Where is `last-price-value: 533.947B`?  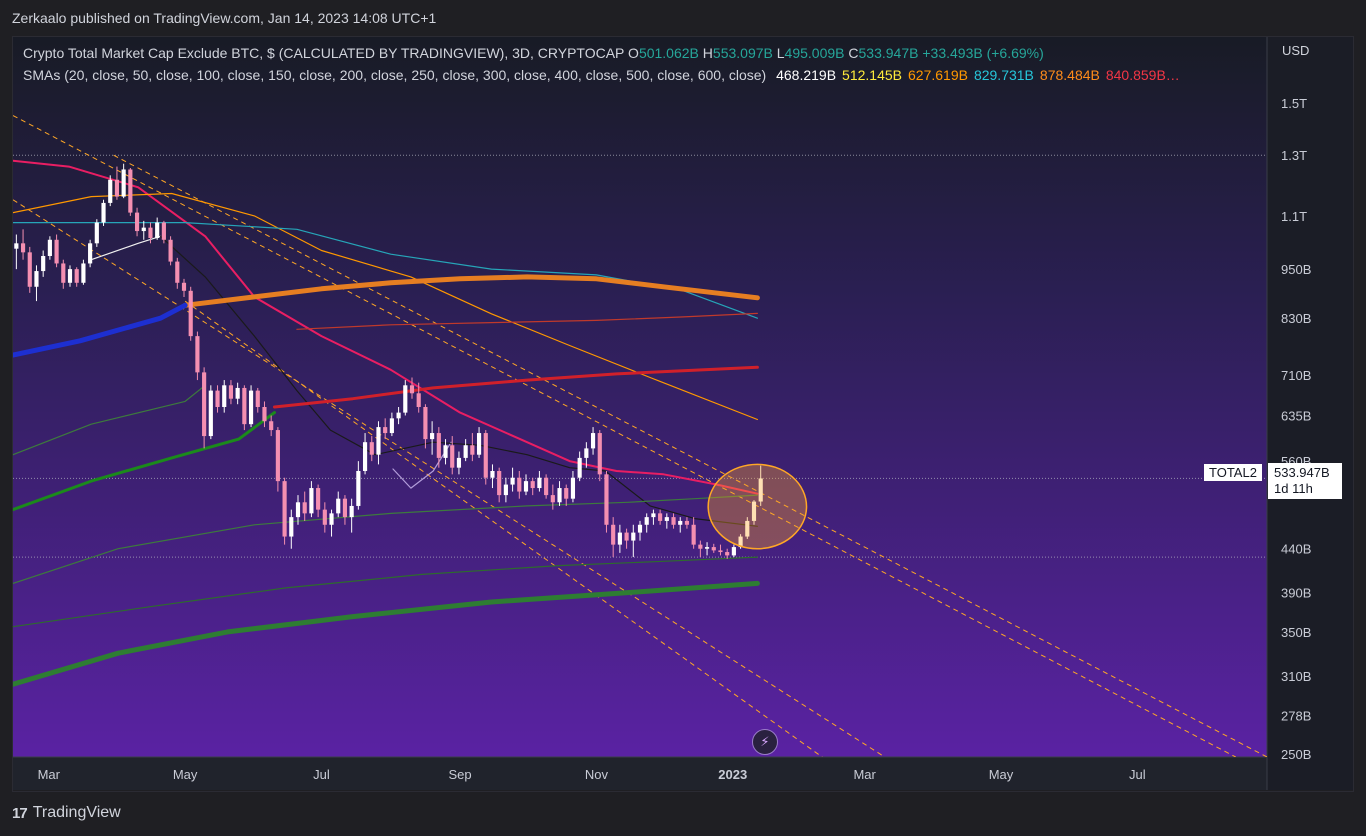
last-price-value: 533.947B is located at coordinates (1302, 472).